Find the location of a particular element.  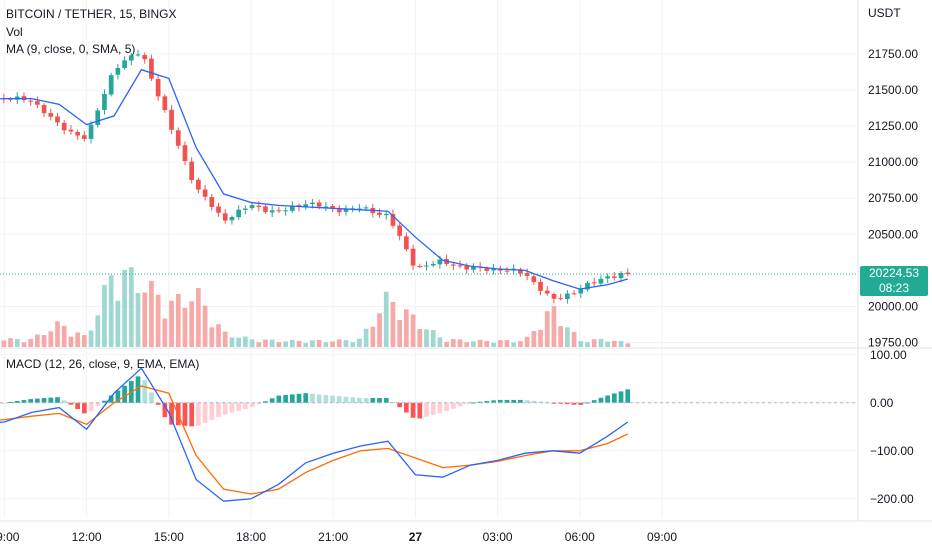

macd-axis-ticks: 100.00 0.00 −100.00 −200.00 is located at coordinates (892, 427).